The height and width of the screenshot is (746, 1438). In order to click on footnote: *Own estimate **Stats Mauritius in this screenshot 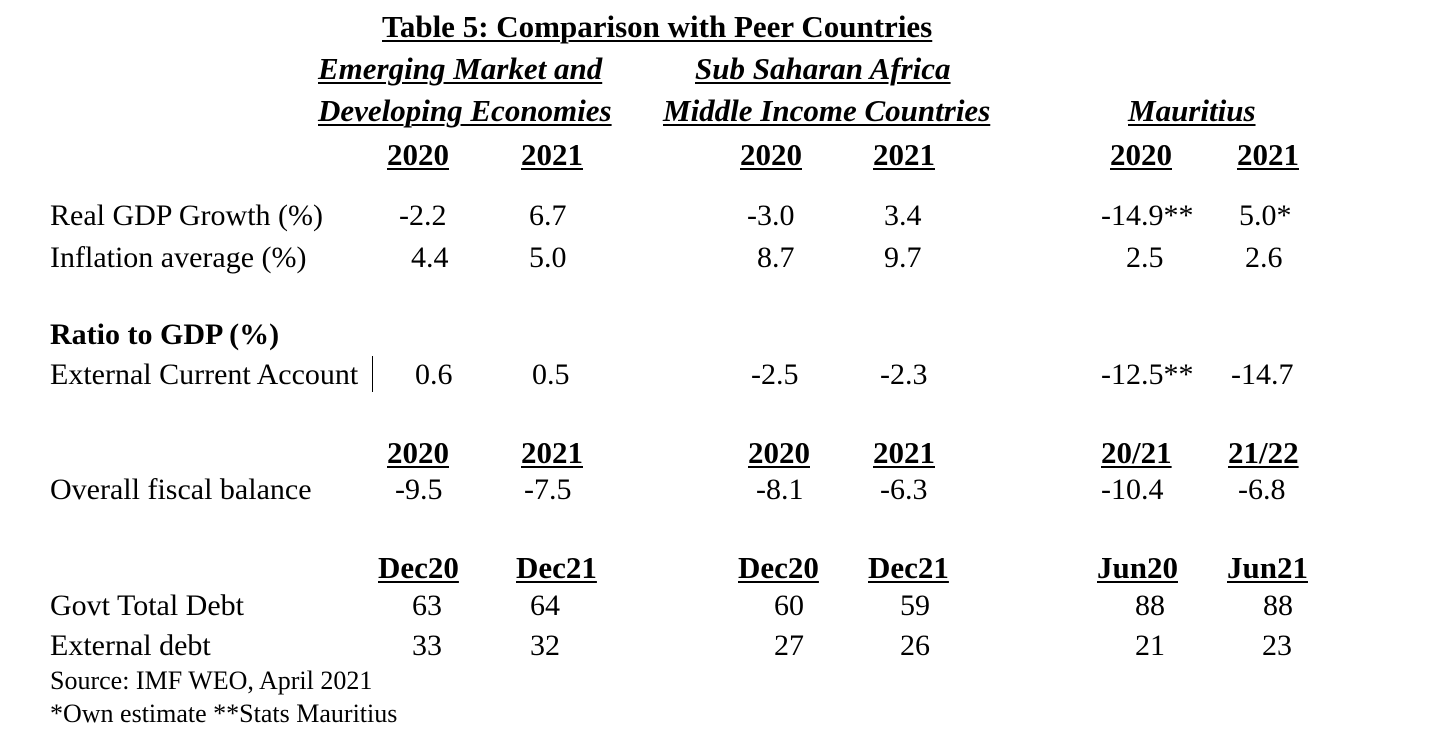, I will do `click(224, 713)`.